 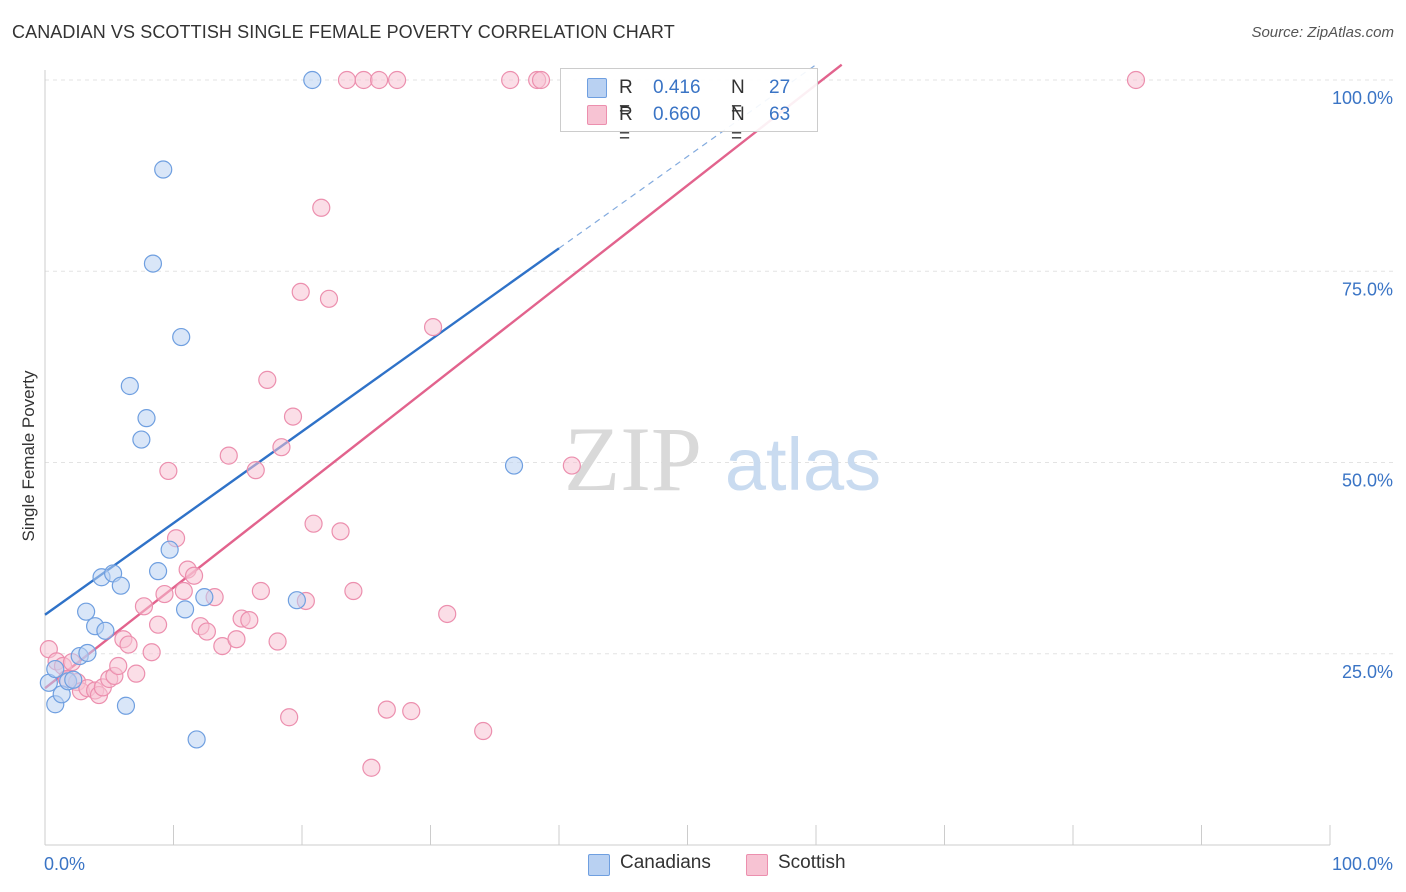 I want to click on trend-extension-canadians, so click(x=687, y=156).